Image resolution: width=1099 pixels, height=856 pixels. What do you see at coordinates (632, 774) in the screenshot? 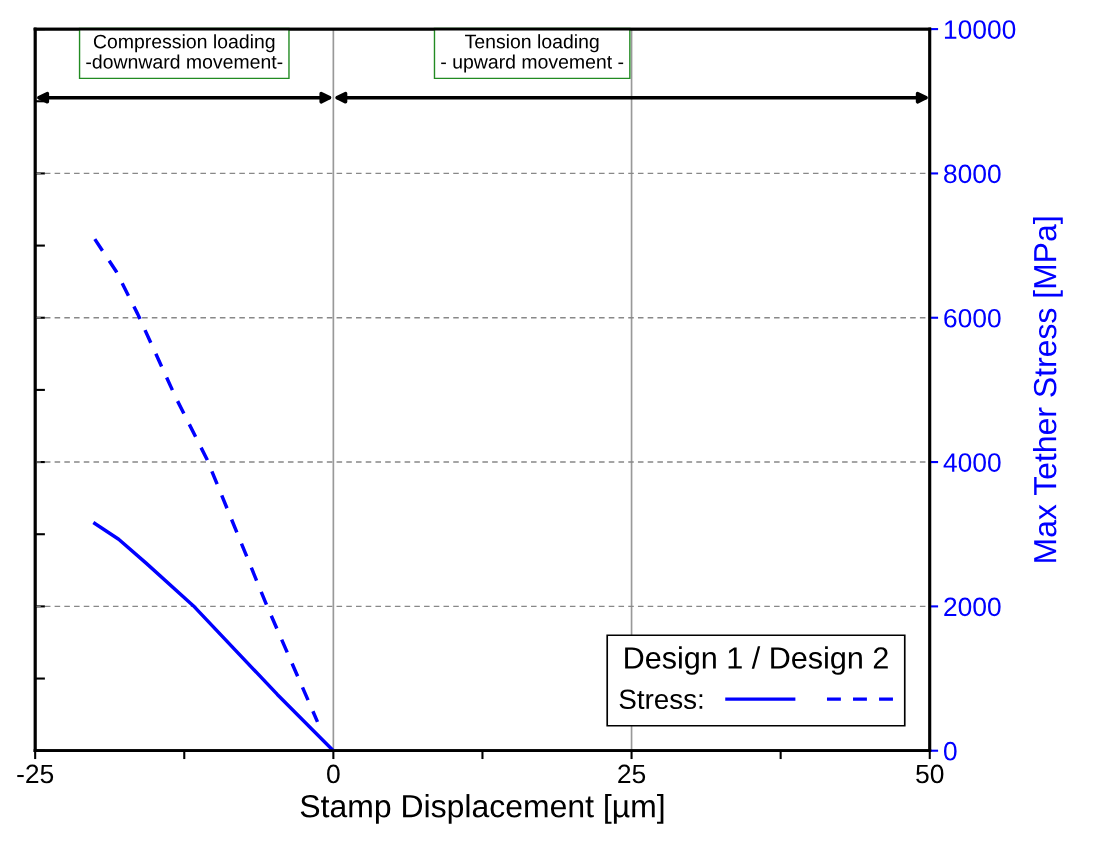
I see `x-tick-label: 25` at bounding box center [632, 774].